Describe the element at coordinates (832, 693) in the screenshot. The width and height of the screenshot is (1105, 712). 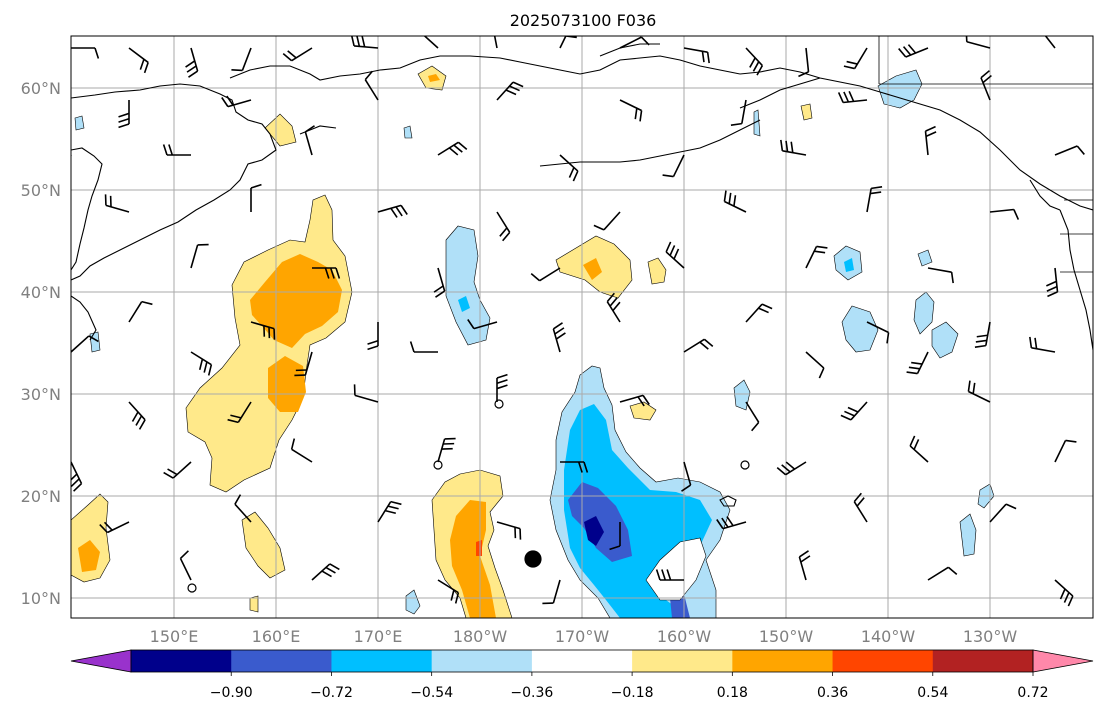
I see `colorbar-label: 0.36` at that location.